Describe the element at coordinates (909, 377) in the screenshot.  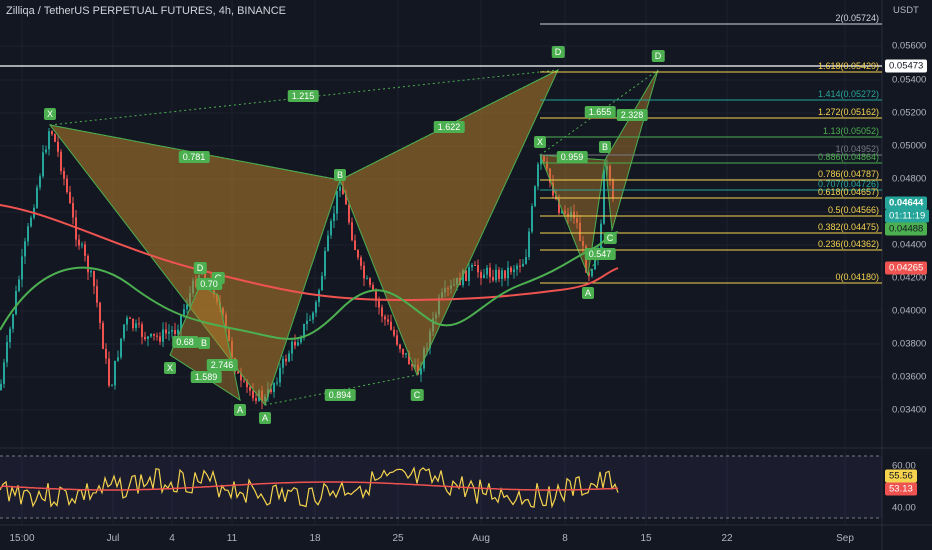
I see `price-tick: 0.03600` at that location.